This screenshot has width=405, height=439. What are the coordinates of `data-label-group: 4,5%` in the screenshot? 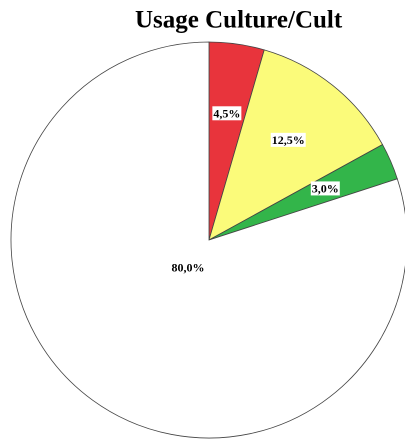 It's located at (227, 113).